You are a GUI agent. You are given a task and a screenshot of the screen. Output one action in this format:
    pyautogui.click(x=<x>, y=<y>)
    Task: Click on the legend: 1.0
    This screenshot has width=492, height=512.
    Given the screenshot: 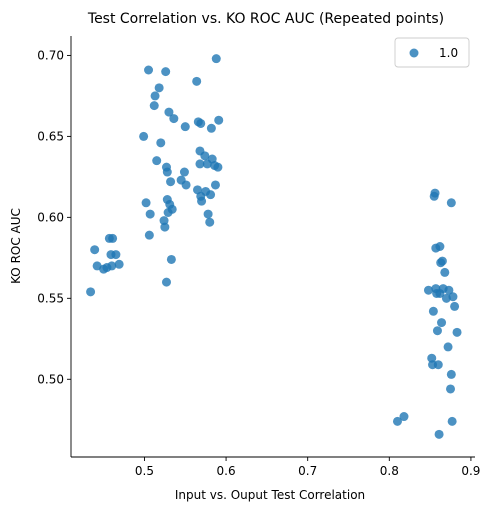 What is the action you would take?
    pyautogui.click(x=432, y=52)
    